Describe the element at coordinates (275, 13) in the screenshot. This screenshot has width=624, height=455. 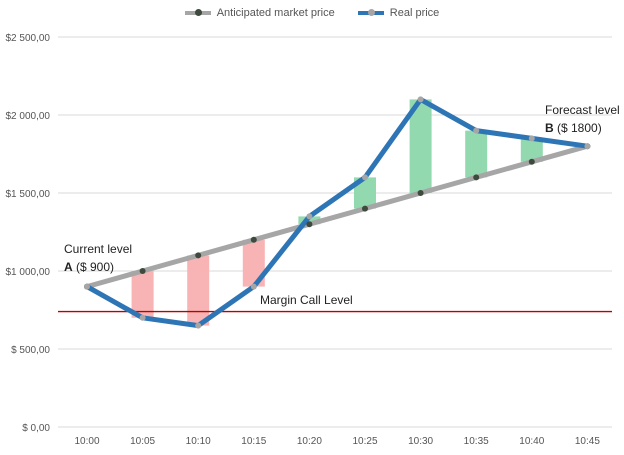
I see `legend-label-anticipated: Anticipated market price` at that location.